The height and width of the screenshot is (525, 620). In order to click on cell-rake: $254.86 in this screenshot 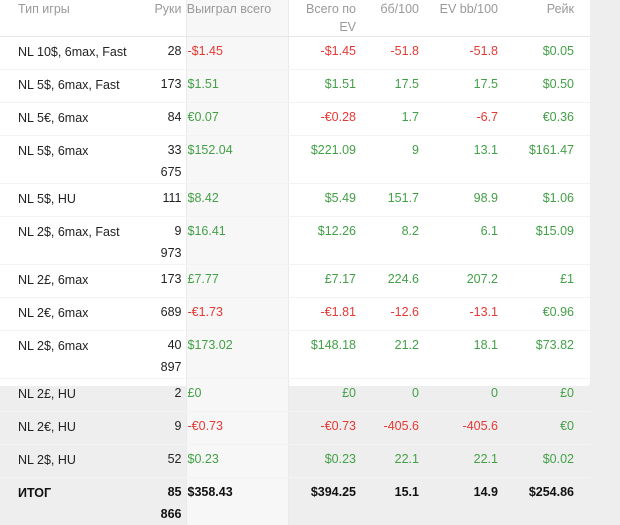, I will do `click(552, 501)`.